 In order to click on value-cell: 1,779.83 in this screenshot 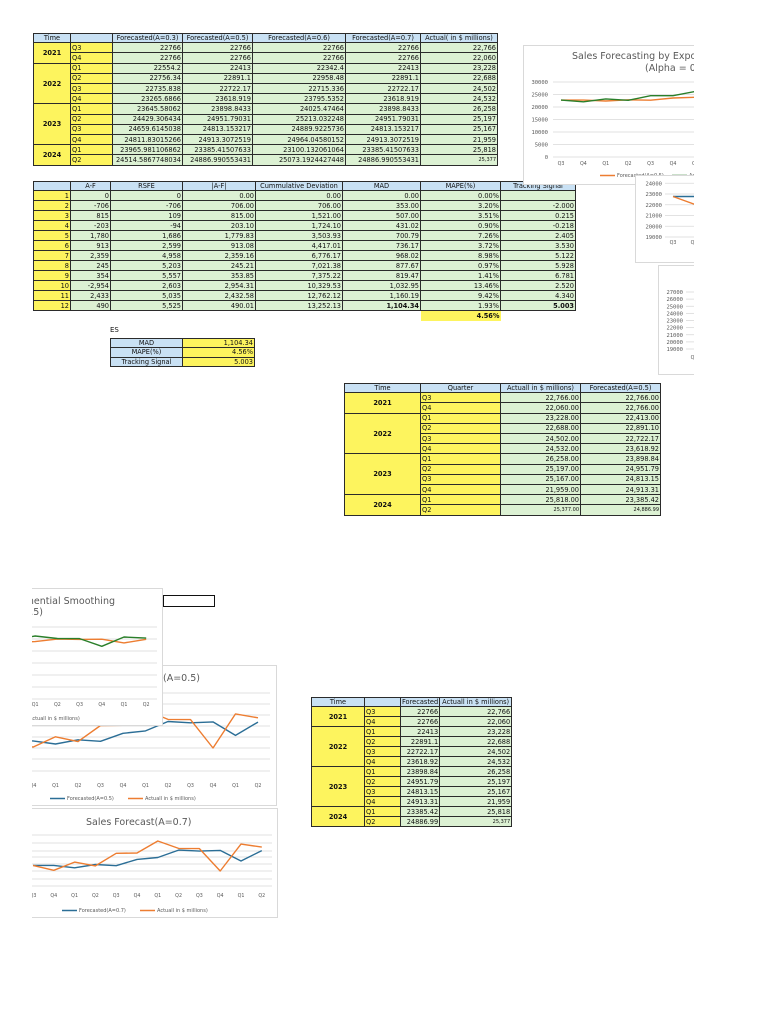, I will do `click(219, 236)`.